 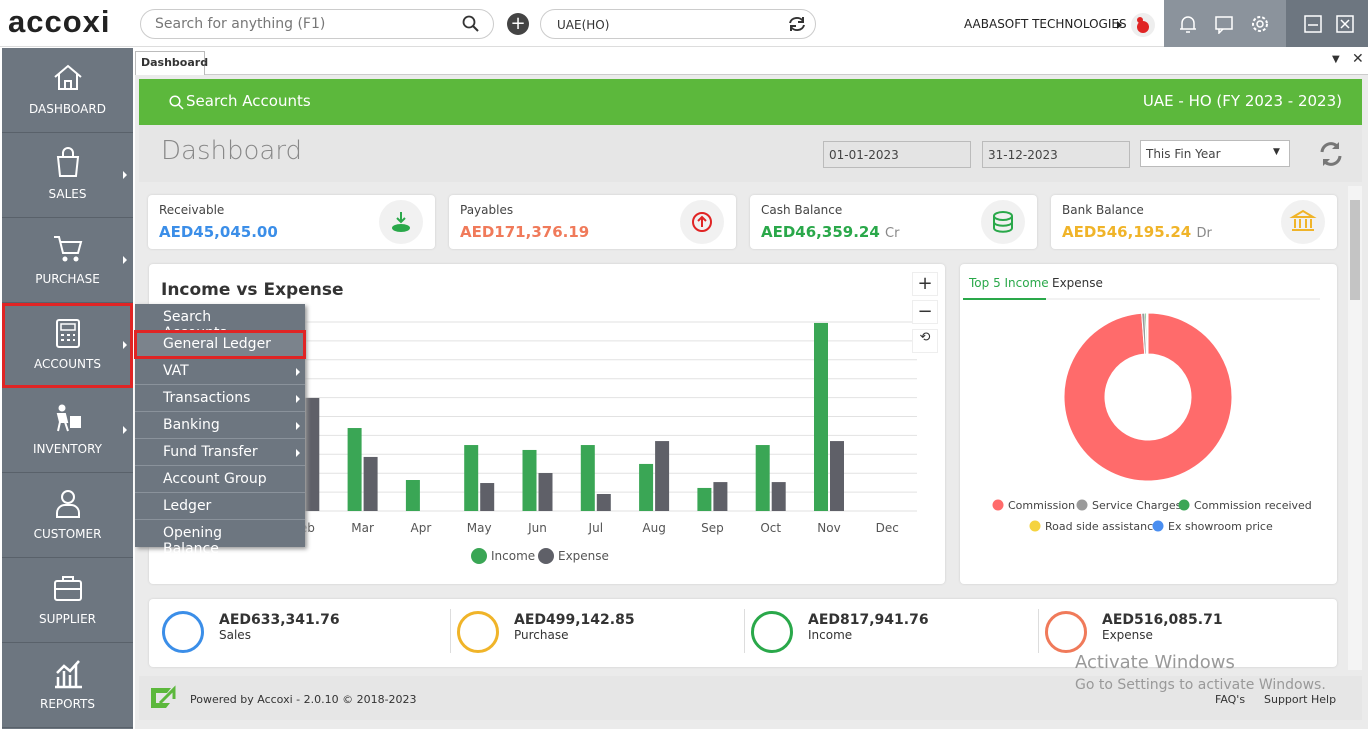 I want to click on notifications, so click(x=1188, y=24).